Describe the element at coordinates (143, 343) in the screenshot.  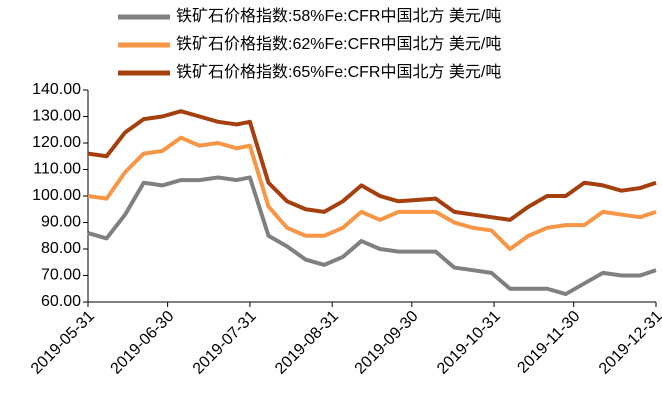
I see `x-tick-label: 2019-06-30` at that location.